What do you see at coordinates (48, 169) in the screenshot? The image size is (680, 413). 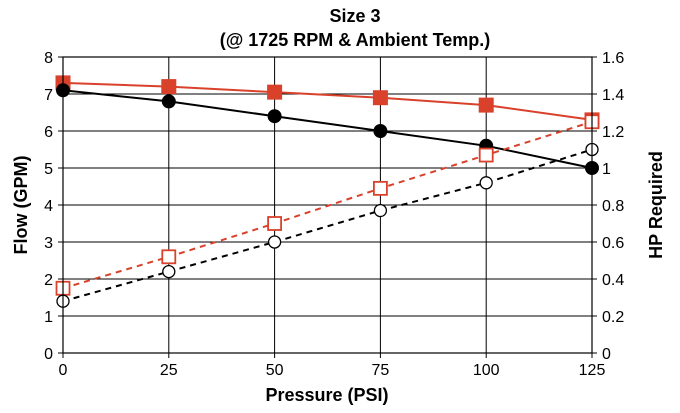 I see `y-tick-label: 5` at bounding box center [48, 169].